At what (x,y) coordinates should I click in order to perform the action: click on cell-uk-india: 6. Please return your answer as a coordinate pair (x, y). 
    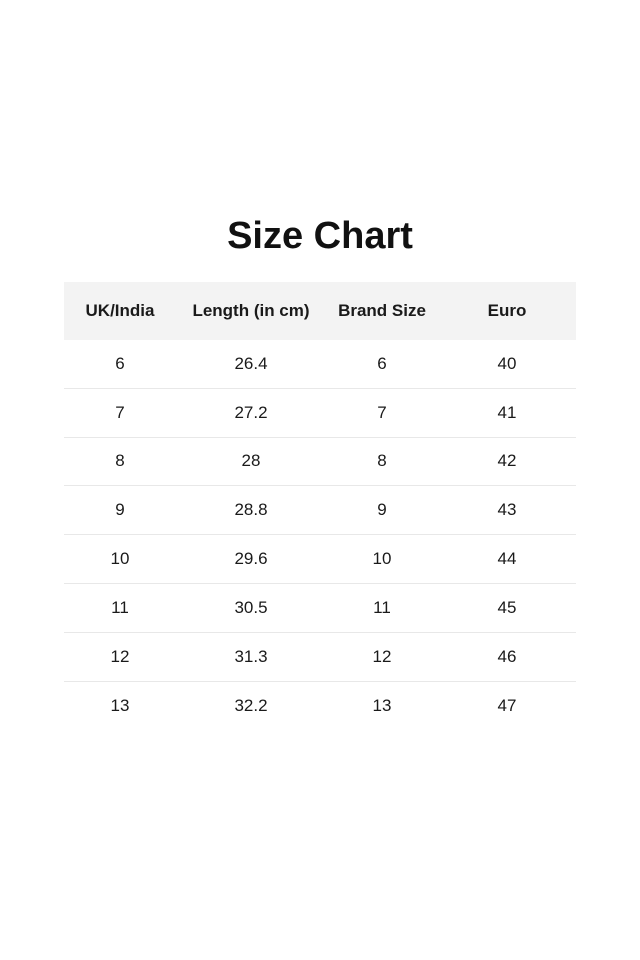
    Looking at the image, I should click on (120, 363).